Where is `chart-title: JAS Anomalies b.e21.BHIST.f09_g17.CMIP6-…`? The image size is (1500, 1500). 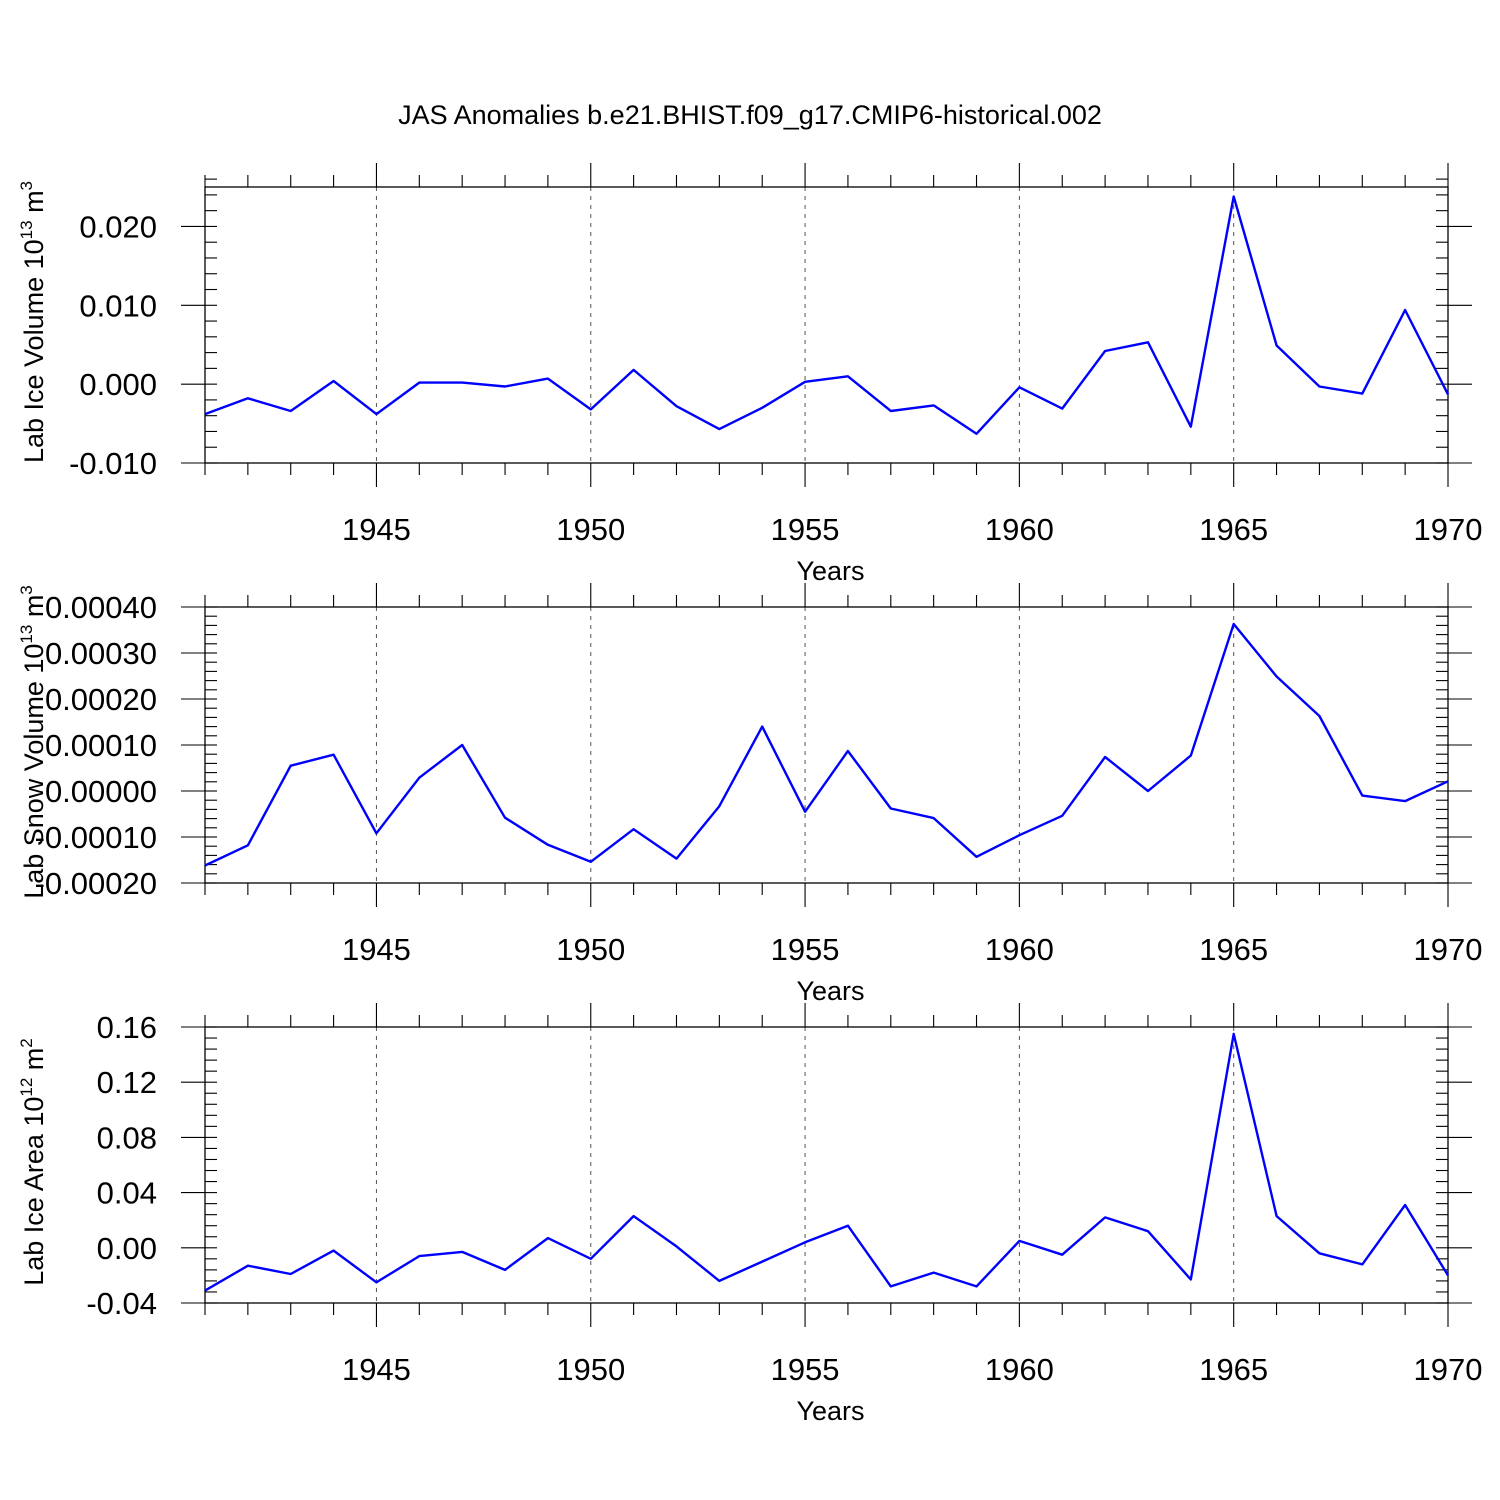
chart-title: JAS Anomalies b.e21.BHIST.f09_g17.CMIP6-… is located at coordinates (750, 115).